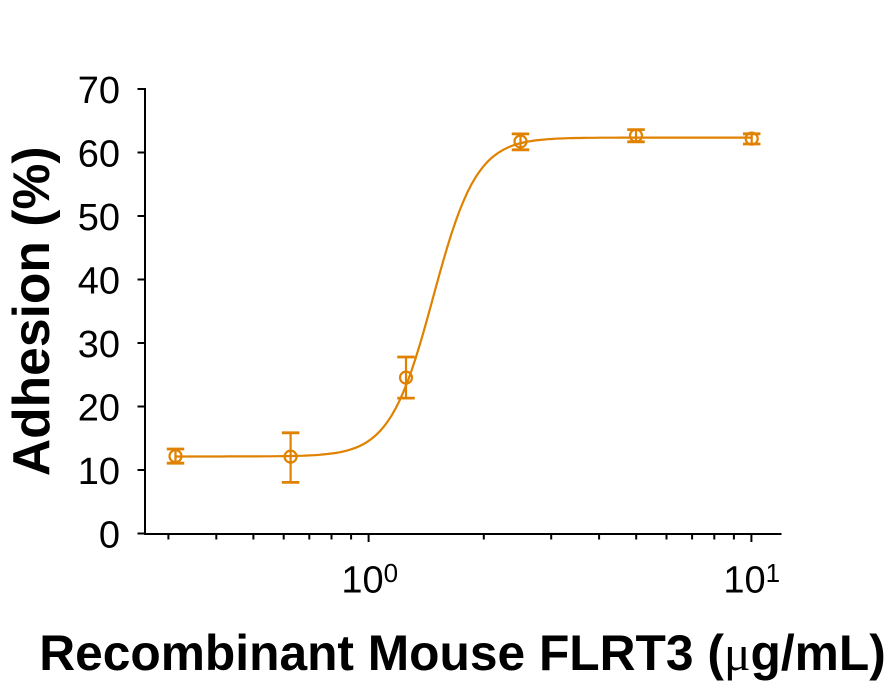  Describe the element at coordinates (99, 345) in the screenshot. I see `svg-text: 30` at that location.